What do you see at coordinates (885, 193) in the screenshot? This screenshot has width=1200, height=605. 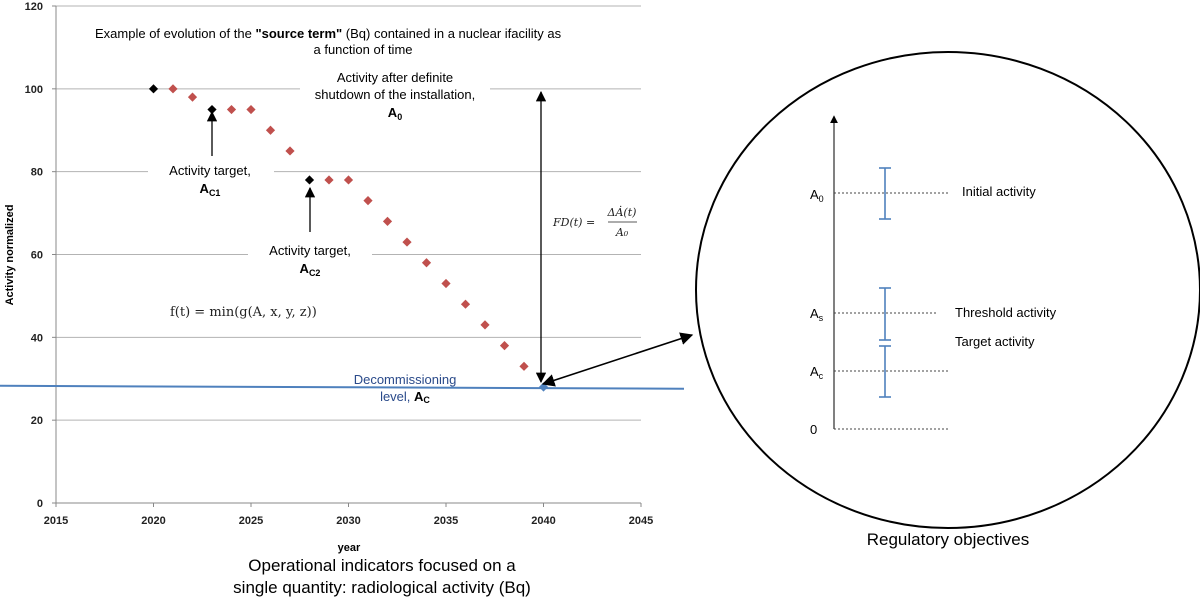 I see `error-bar-a0` at bounding box center [885, 193].